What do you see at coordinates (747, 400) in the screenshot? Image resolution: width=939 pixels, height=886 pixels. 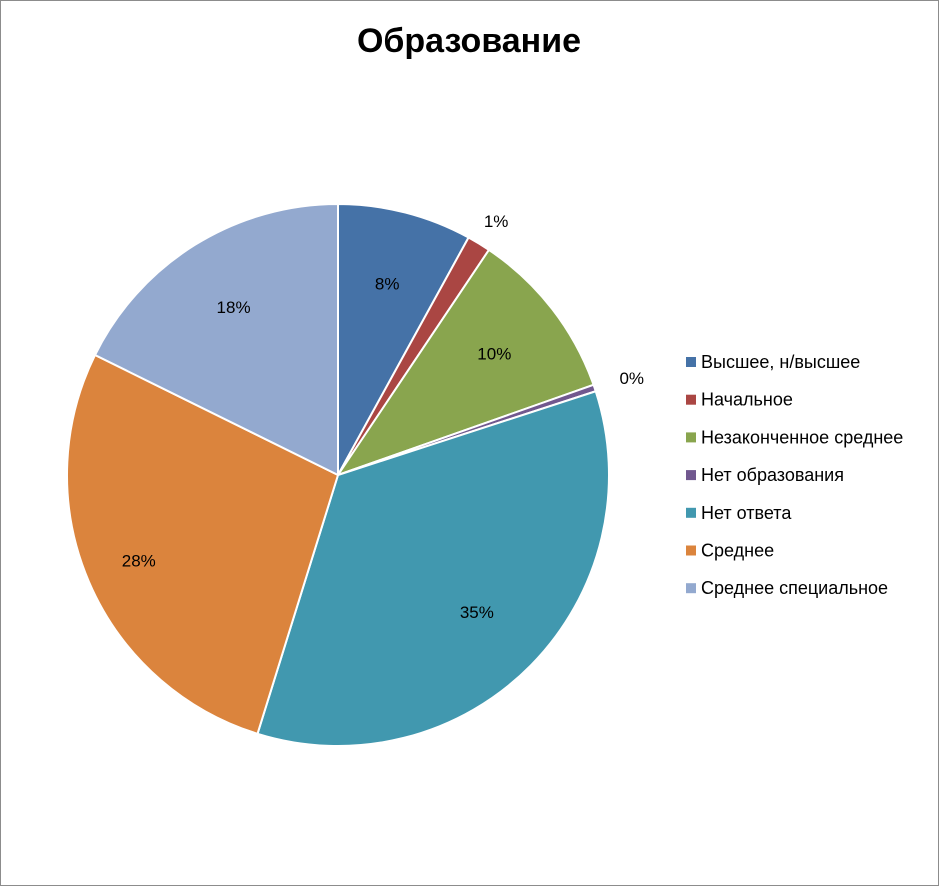 I see `legend-label-2: Начальное` at bounding box center [747, 400].